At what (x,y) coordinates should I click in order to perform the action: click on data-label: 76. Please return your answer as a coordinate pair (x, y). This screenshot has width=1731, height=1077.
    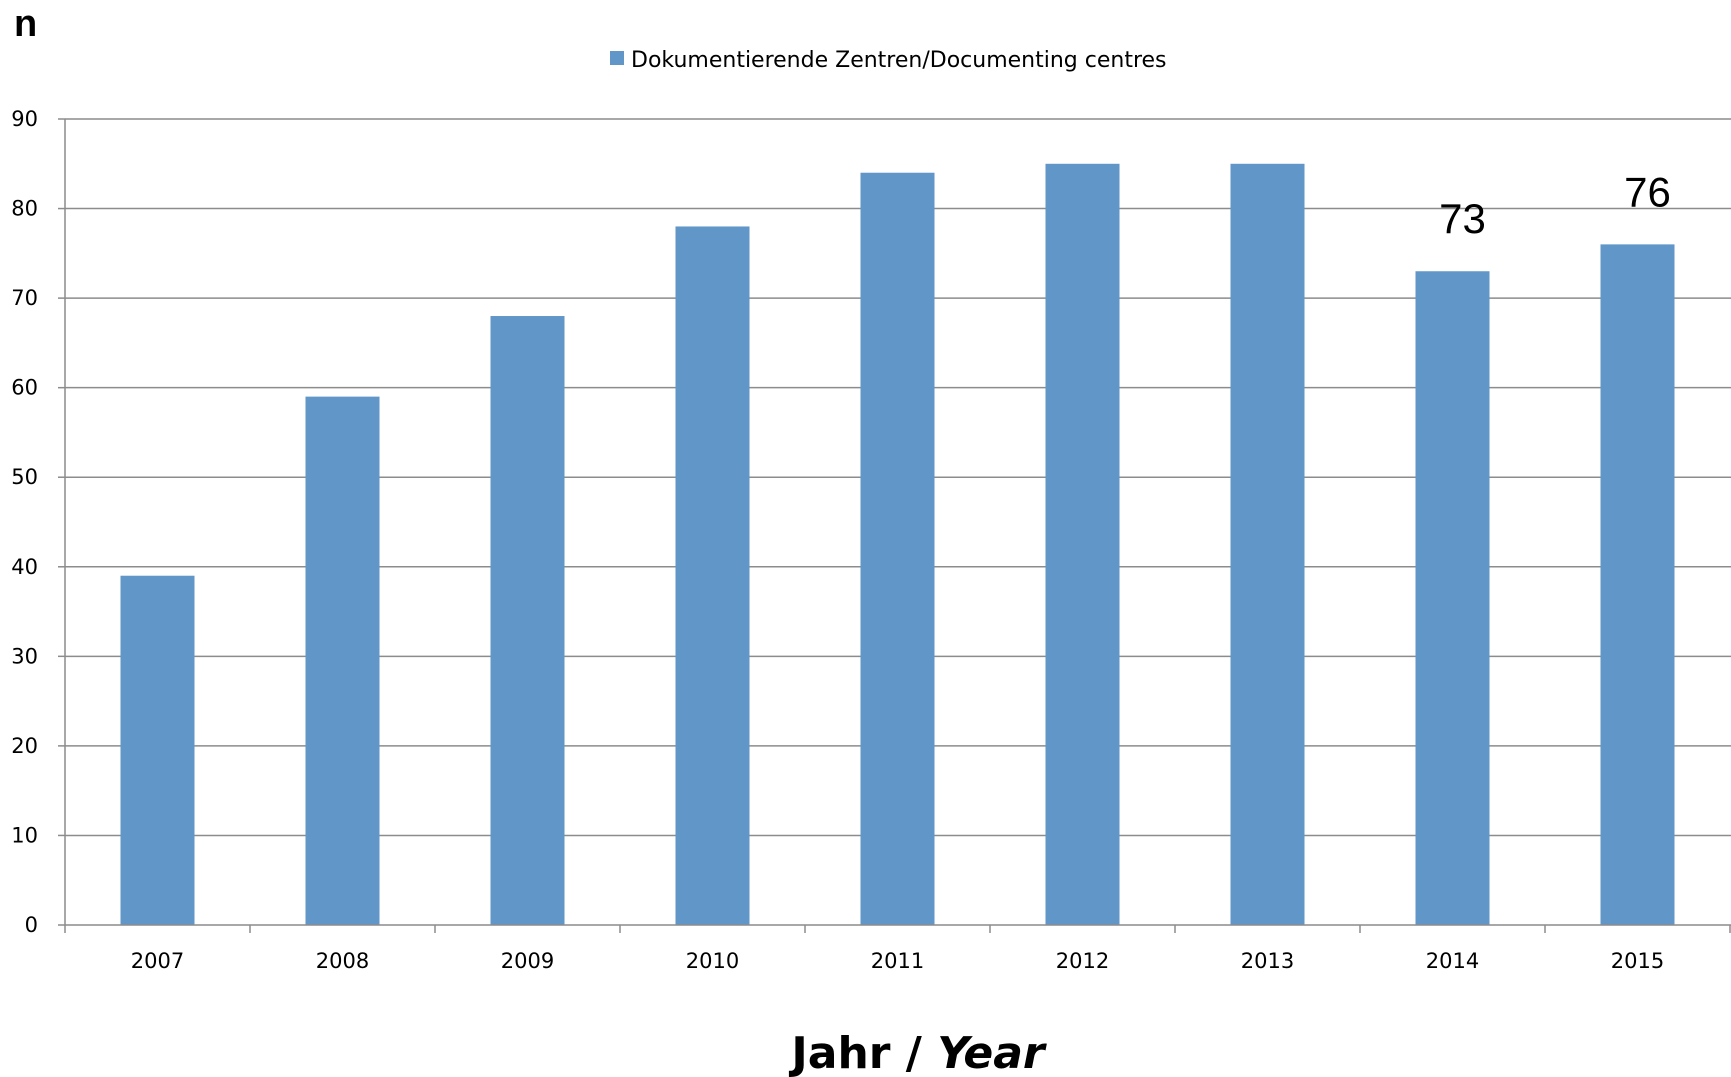
    Looking at the image, I should click on (1647, 191).